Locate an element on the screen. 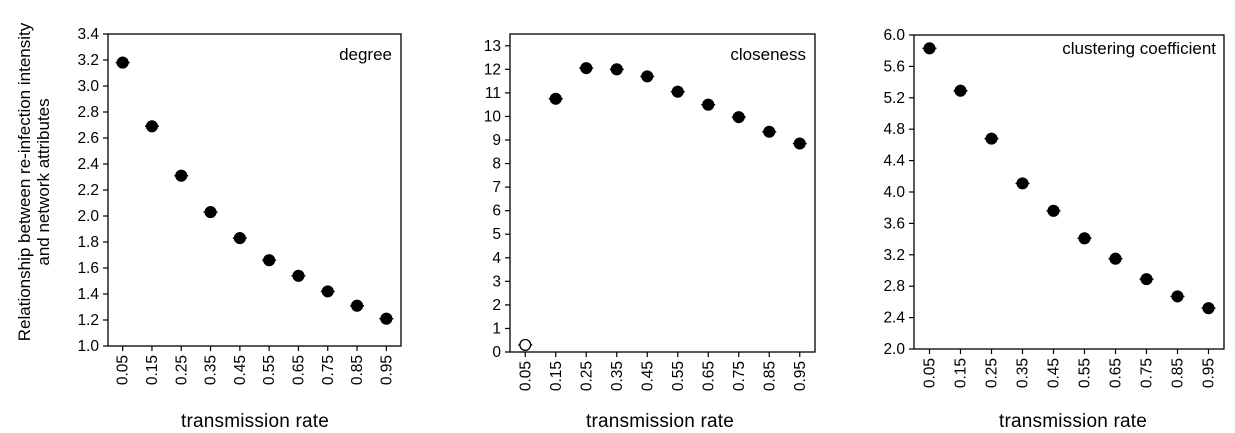 This screenshot has width=1235, height=433. y-tick-label: 1.0 is located at coordinates (88, 346).